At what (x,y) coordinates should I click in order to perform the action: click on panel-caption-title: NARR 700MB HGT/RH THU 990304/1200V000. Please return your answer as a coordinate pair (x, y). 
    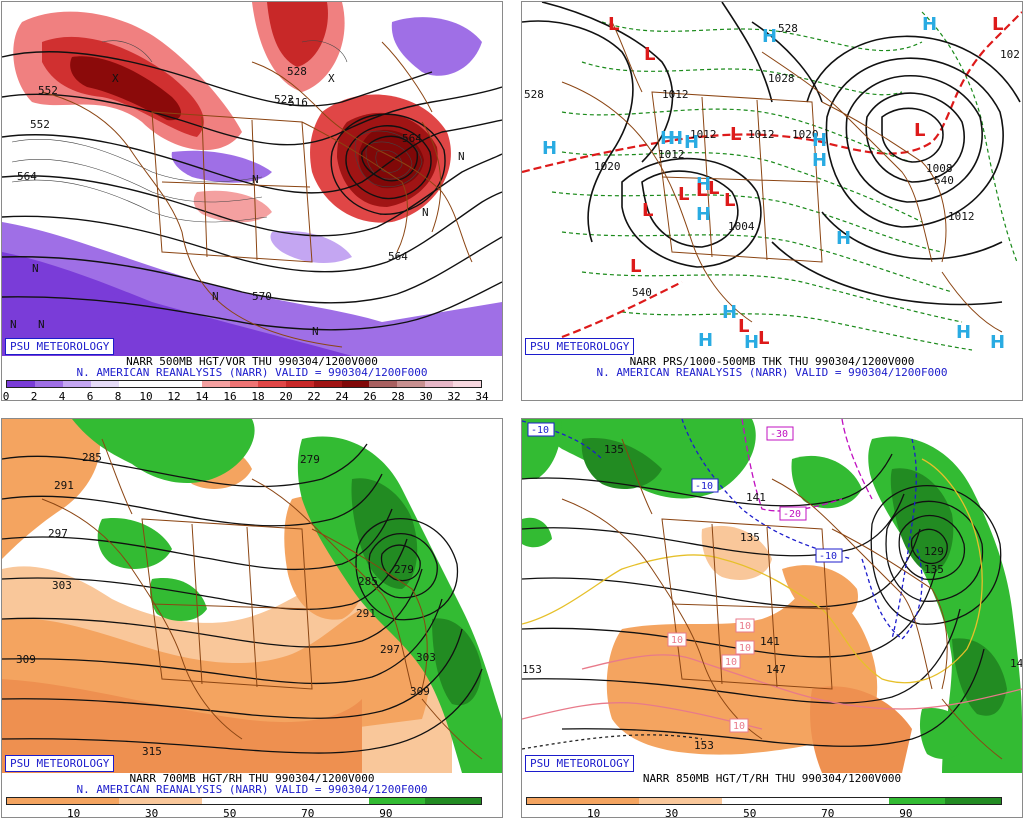
    Looking at the image, I should click on (252, 778).